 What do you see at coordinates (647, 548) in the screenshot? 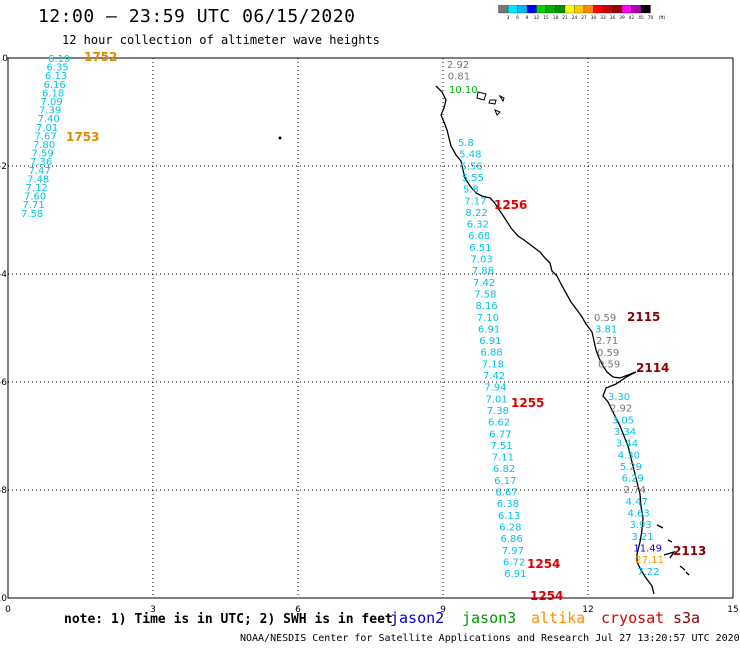
I see `wave-value: 11.49` at bounding box center [647, 548].